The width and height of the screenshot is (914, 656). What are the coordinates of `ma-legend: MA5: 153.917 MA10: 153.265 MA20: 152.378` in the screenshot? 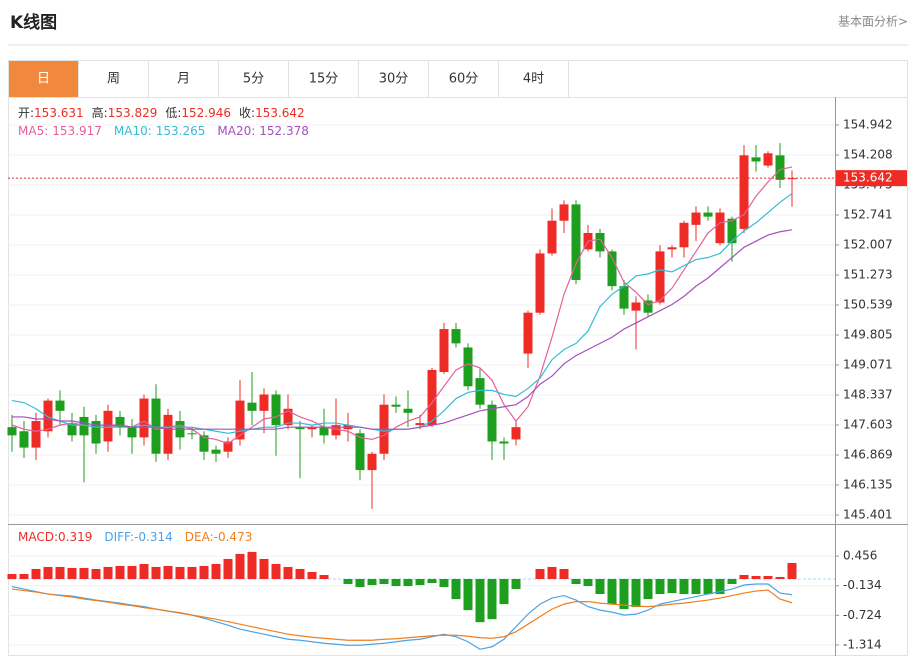 It's located at (163, 131).